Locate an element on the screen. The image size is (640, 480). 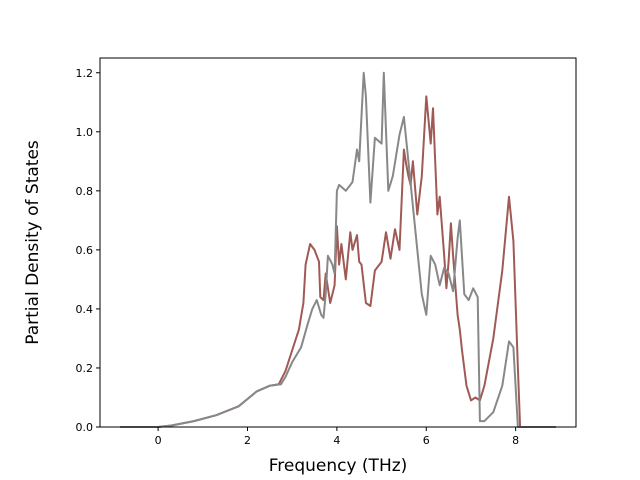
x-tick-label: 6 is located at coordinates (426, 440).